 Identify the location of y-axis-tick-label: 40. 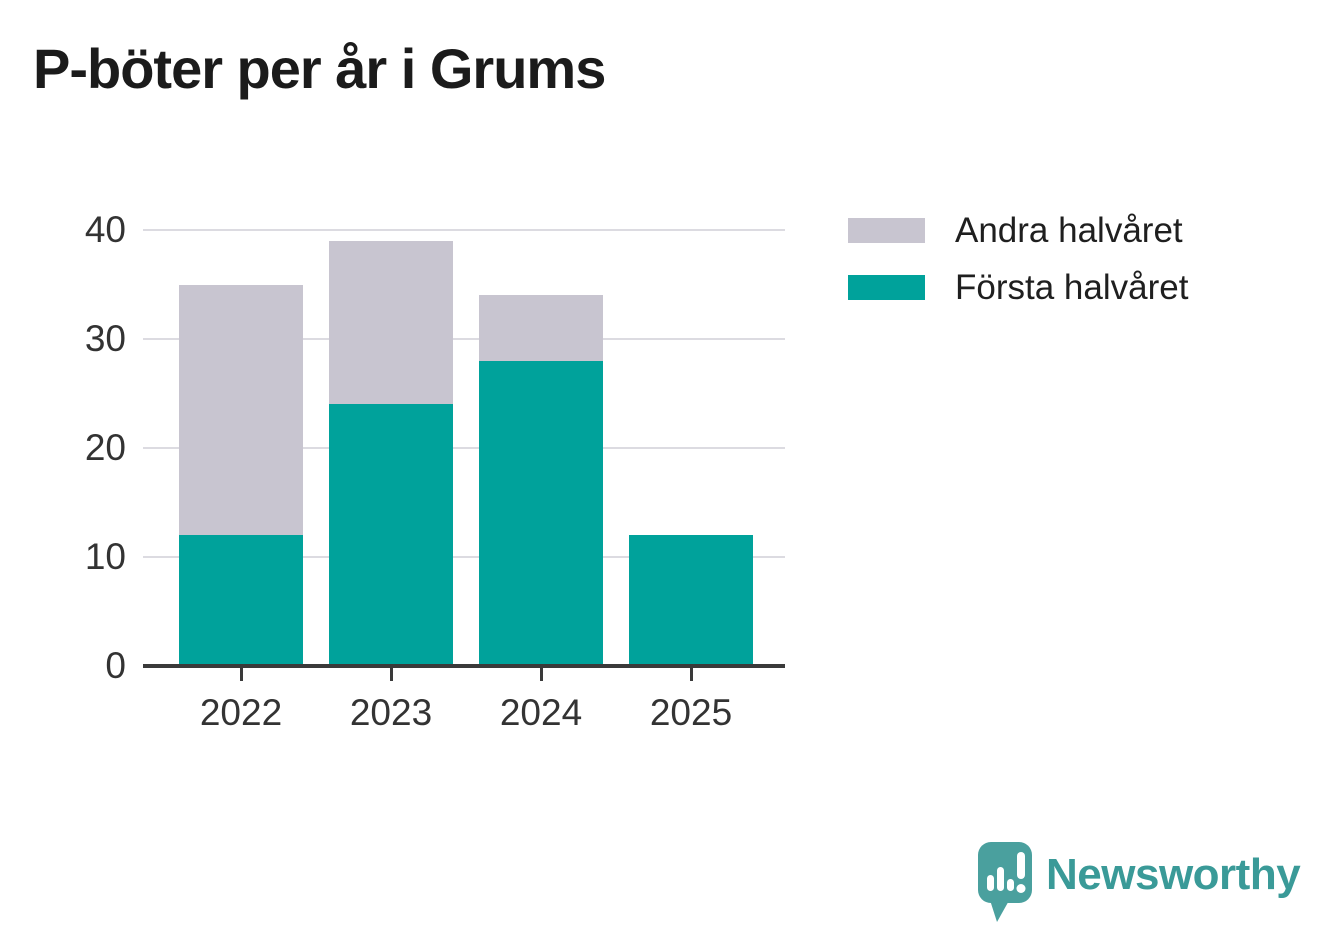
(105, 229).